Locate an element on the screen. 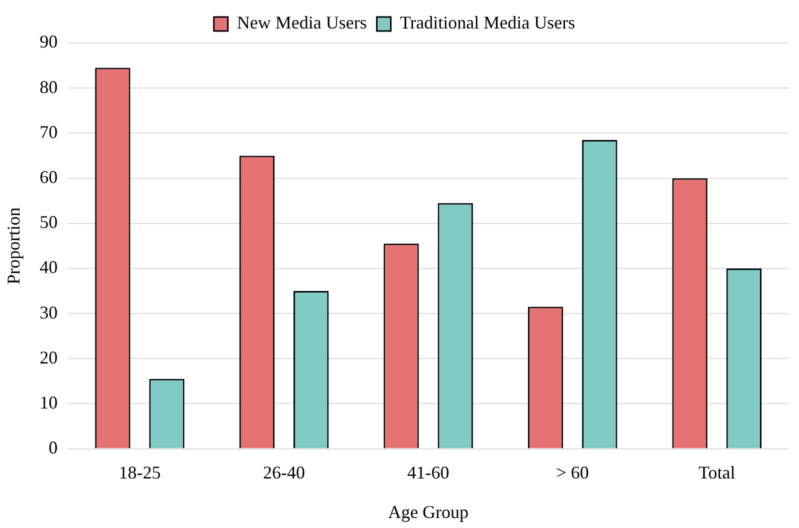 Image resolution: width=799 pixels, height=528 pixels. x-tick-label: > 60 is located at coordinates (572, 472).